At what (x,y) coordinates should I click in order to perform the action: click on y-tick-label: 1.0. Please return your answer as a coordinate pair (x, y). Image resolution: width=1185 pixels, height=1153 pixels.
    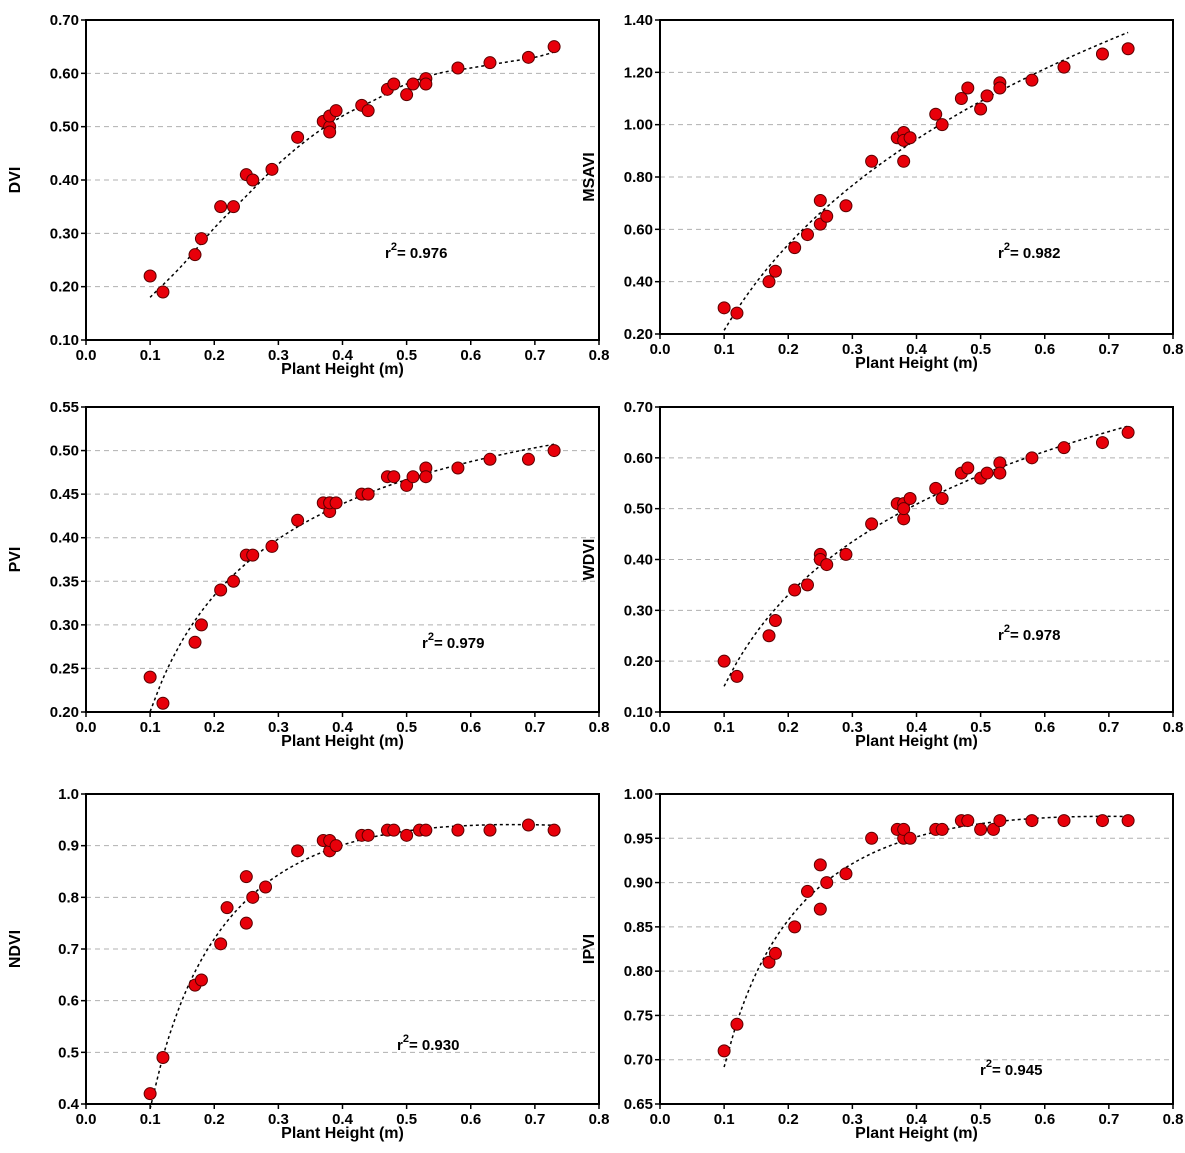
    Looking at the image, I should click on (68, 794).